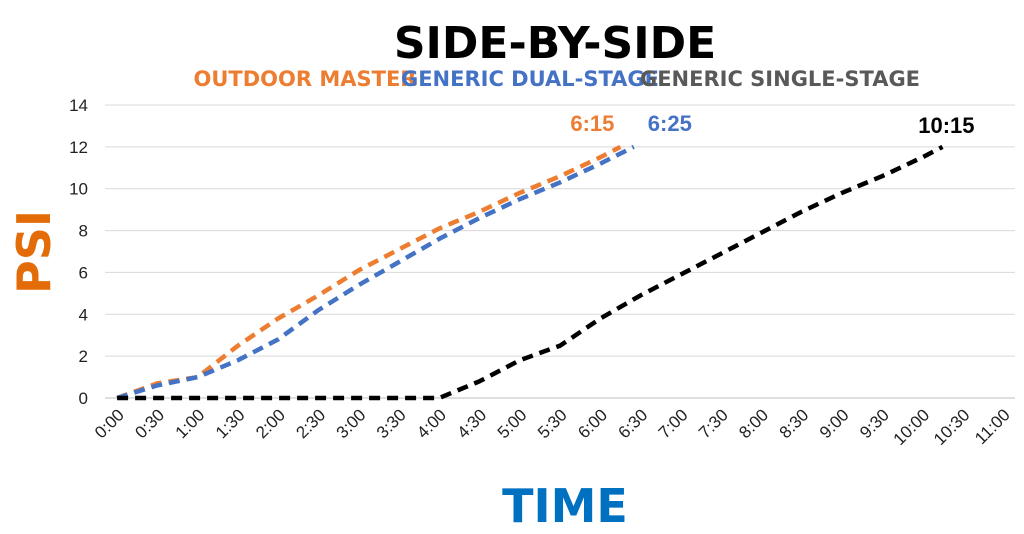 The width and height of the screenshot is (1024, 534). What do you see at coordinates (874, 423) in the screenshot?
I see `x-tick-label: 9:30` at bounding box center [874, 423].